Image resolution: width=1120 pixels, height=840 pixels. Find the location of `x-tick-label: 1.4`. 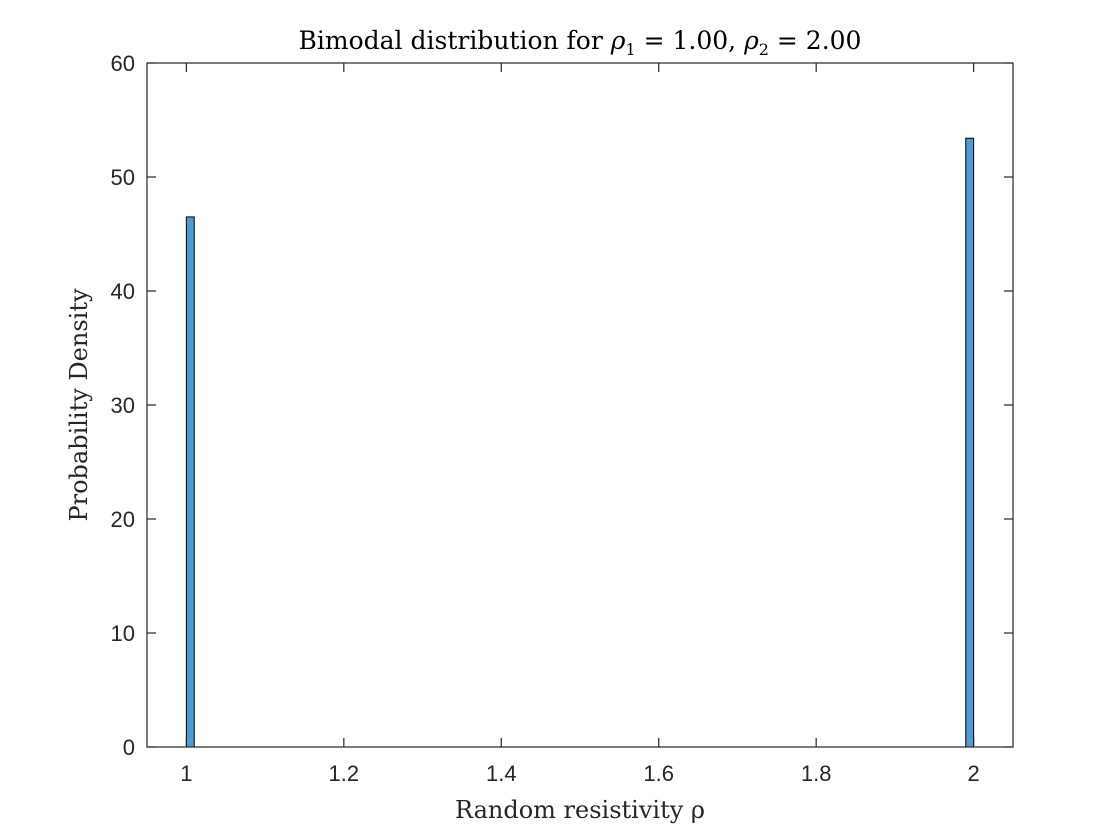

x-tick-label: 1.4 is located at coordinates (501, 773).